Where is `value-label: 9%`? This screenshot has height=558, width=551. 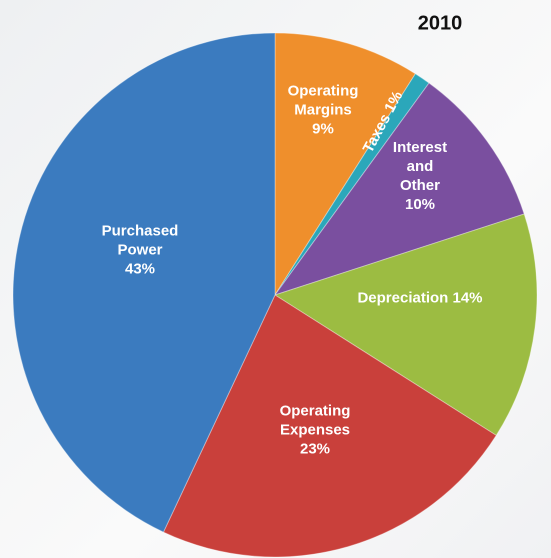
value-label: 9% is located at coordinates (323, 129).